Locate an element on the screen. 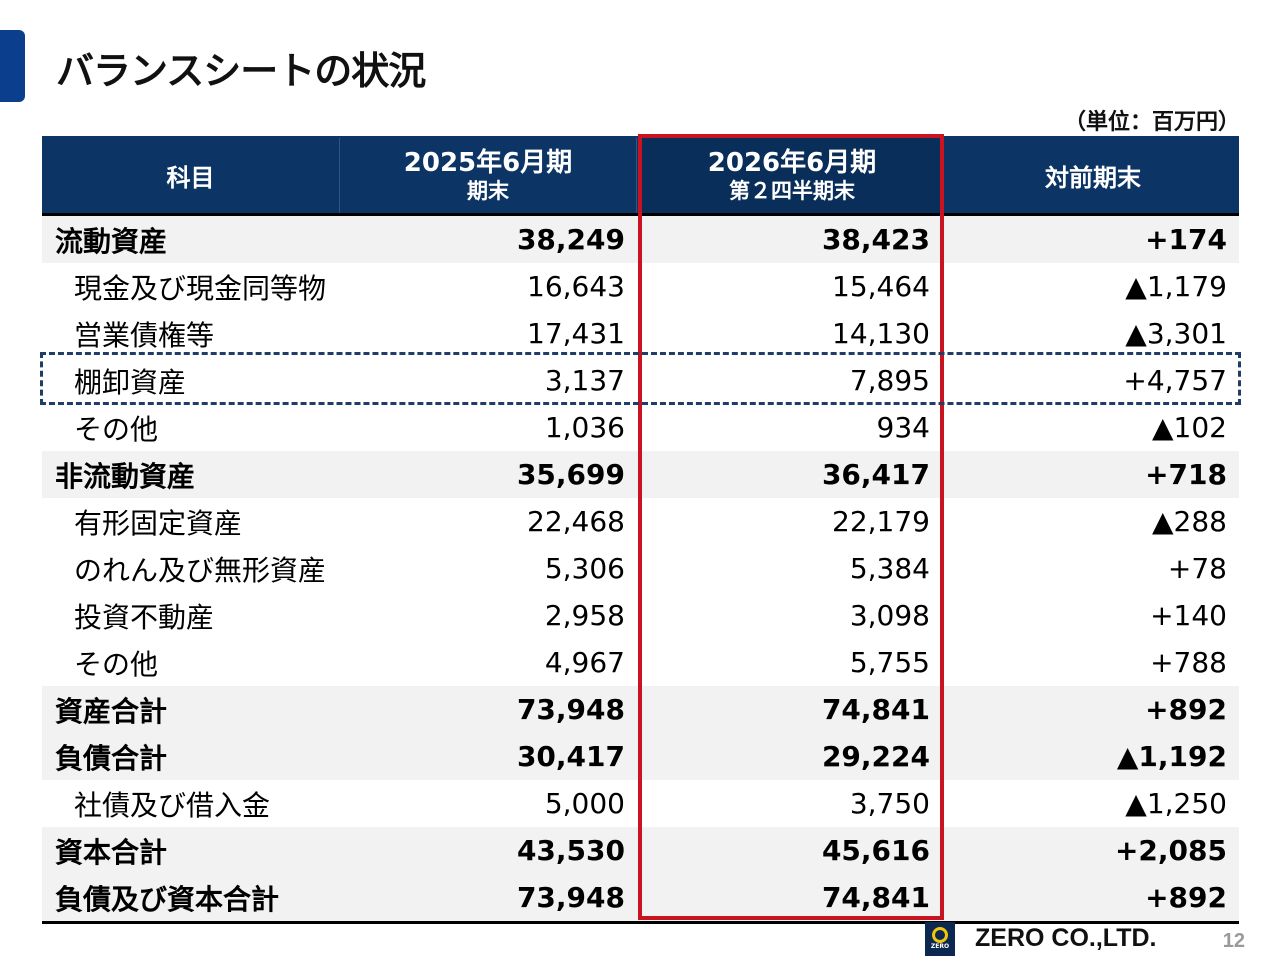 This screenshot has width=1280, height=960. value-fy2025: 43,530 is located at coordinates (570, 850).